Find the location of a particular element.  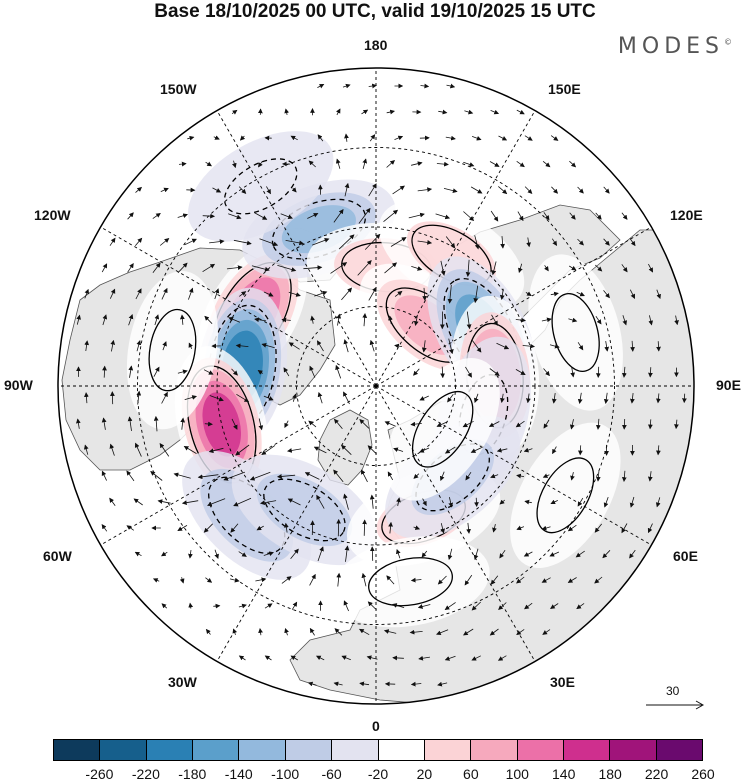

colorbar-tick-label: -20 is located at coordinates (378, 774).